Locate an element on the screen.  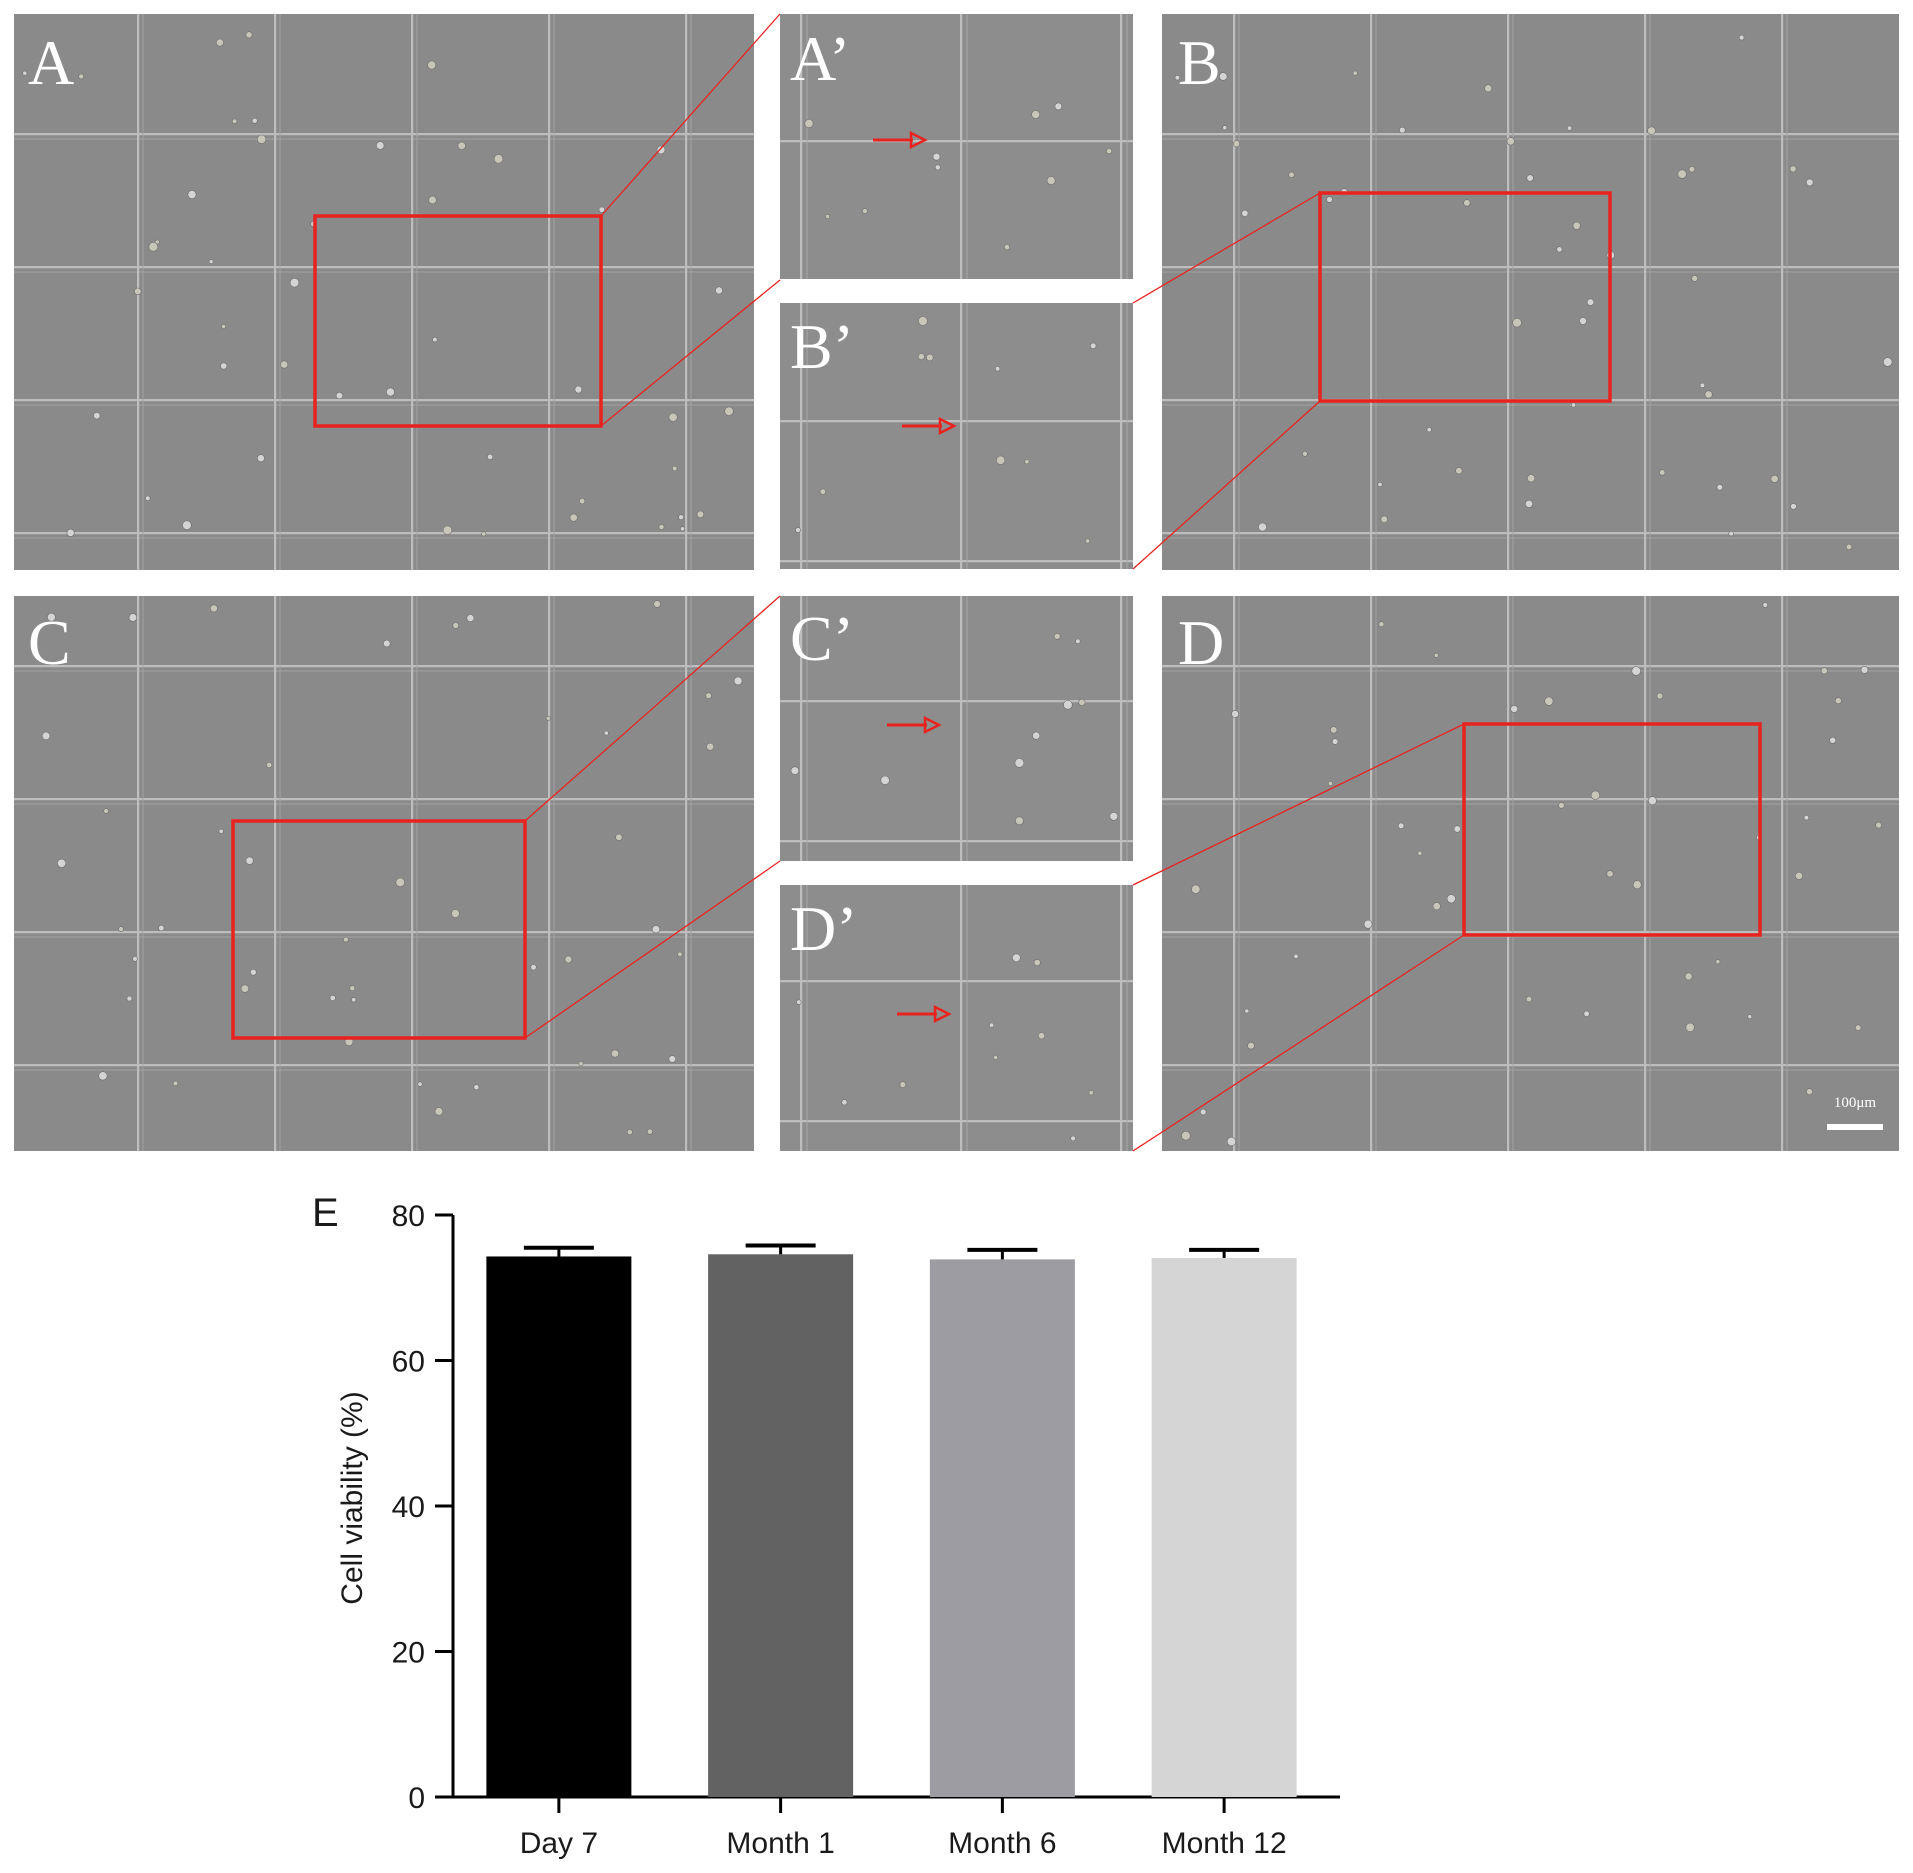
panel-label-a: A is located at coordinates (51, 62).